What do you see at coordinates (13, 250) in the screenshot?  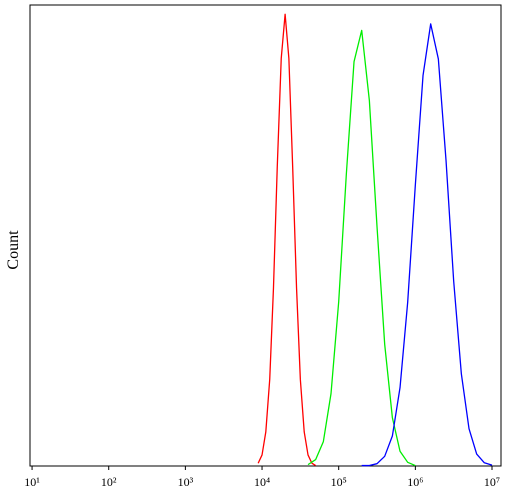 I see `y-axis-label: Count` at bounding box center [13, 250].